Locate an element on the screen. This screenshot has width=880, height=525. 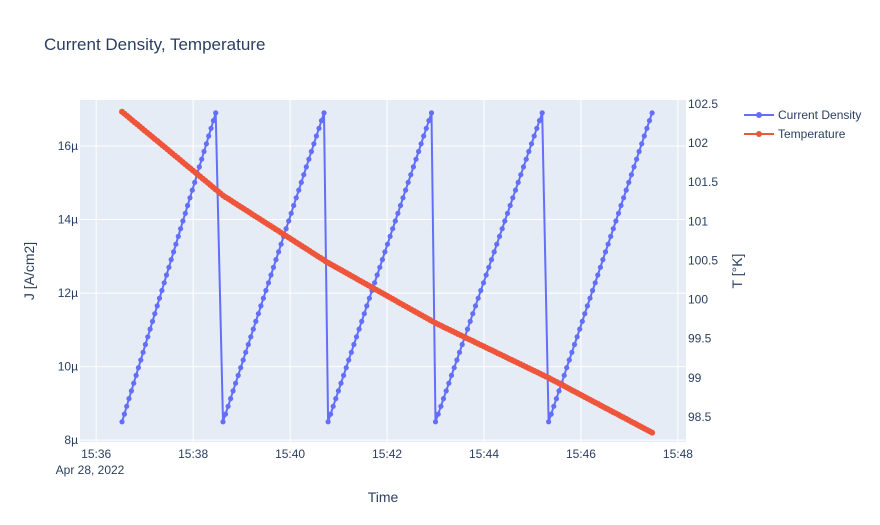
y2-tick-label: 101 is located at coordinates (698, 221).